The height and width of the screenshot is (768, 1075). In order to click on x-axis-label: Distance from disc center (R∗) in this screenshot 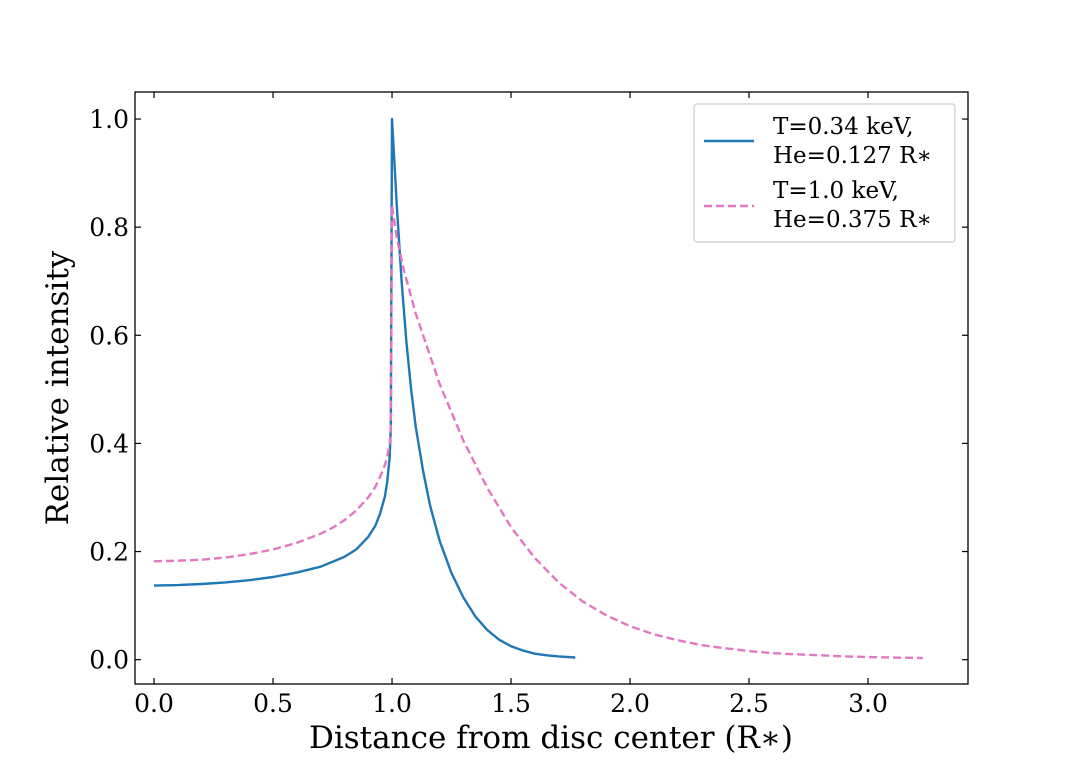, I will do `click(551, 738)`.